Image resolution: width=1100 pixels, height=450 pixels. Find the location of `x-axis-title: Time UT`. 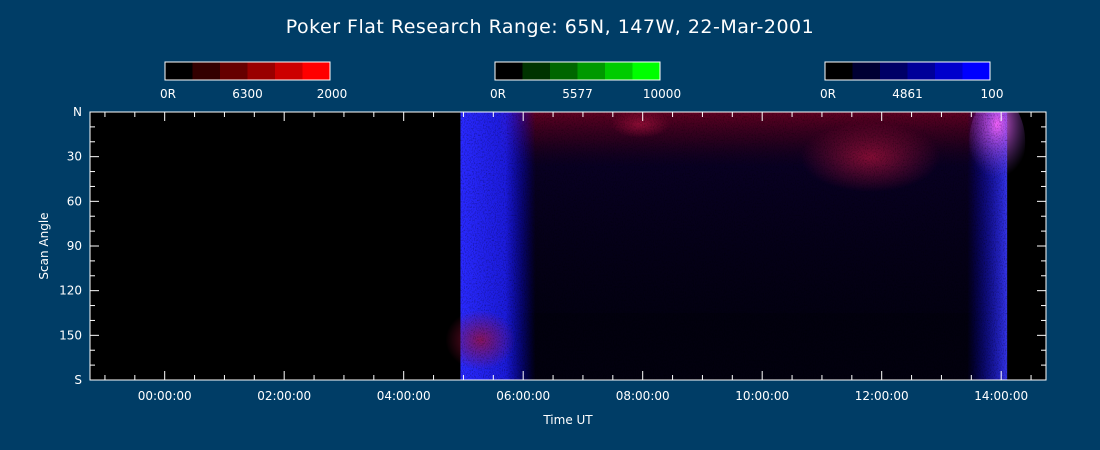

x-axis-title: Time UT is located at coordinates (567, 420).